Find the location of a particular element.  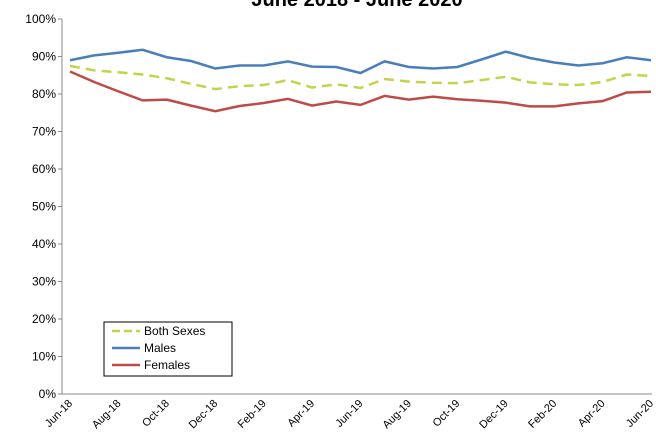

y-tick-label: 50% is located at coordinates (44, 207).